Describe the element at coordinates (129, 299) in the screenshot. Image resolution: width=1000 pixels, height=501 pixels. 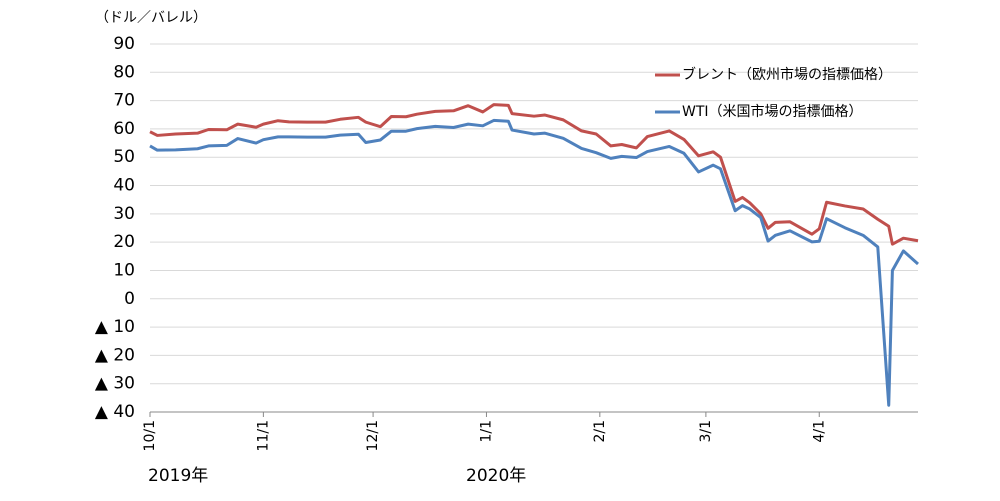
I see `y-tick-label: 0` at that location.